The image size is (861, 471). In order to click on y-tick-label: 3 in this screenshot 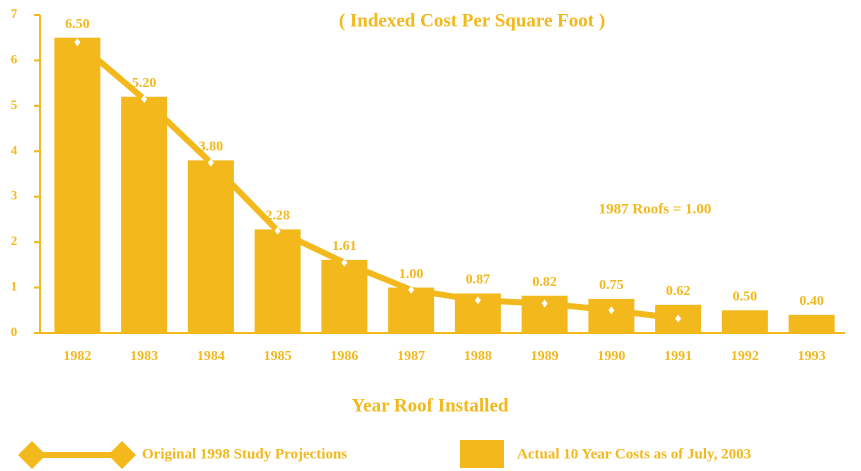, I will do `click(14, 195)`.